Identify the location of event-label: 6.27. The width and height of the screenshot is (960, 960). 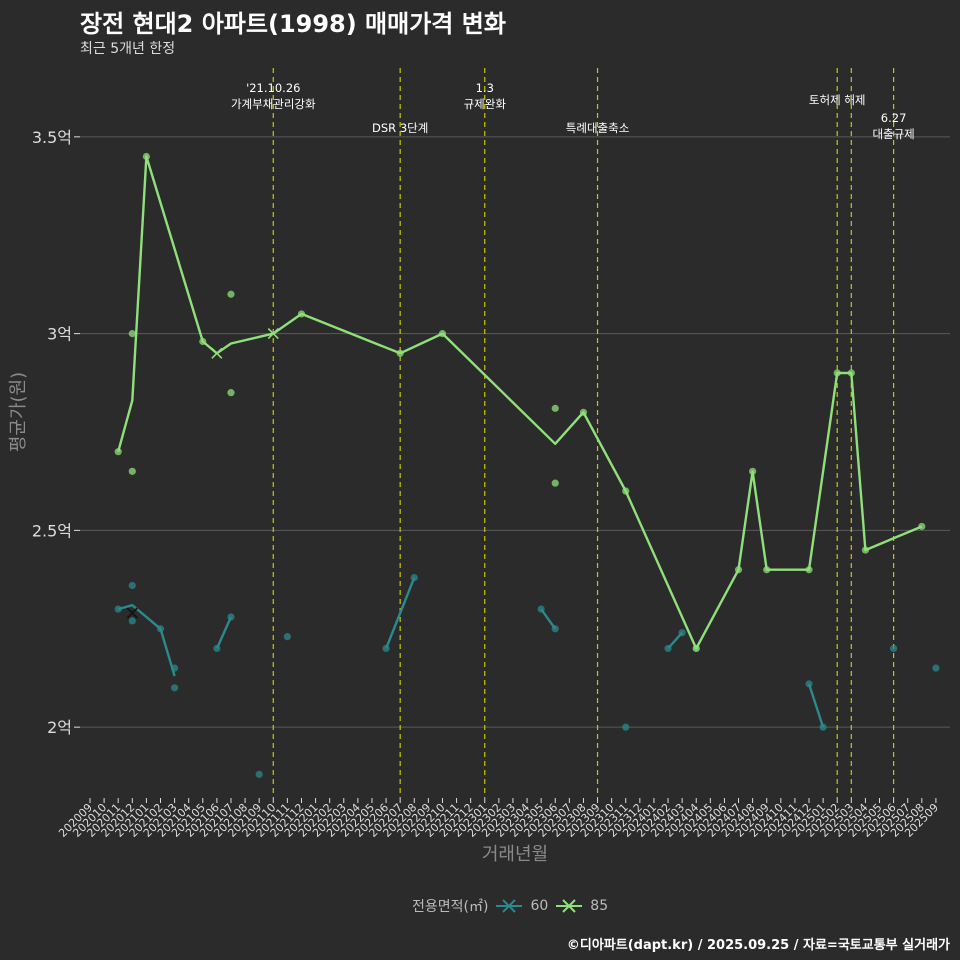
(894, 118).